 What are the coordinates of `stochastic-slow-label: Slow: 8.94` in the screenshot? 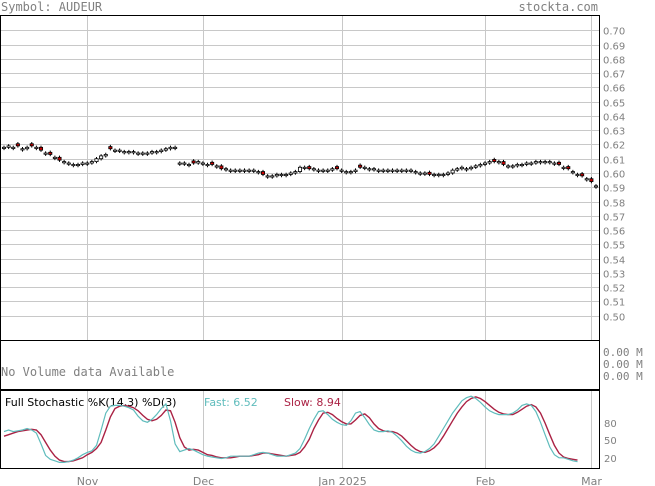 It's located at (312, 402).